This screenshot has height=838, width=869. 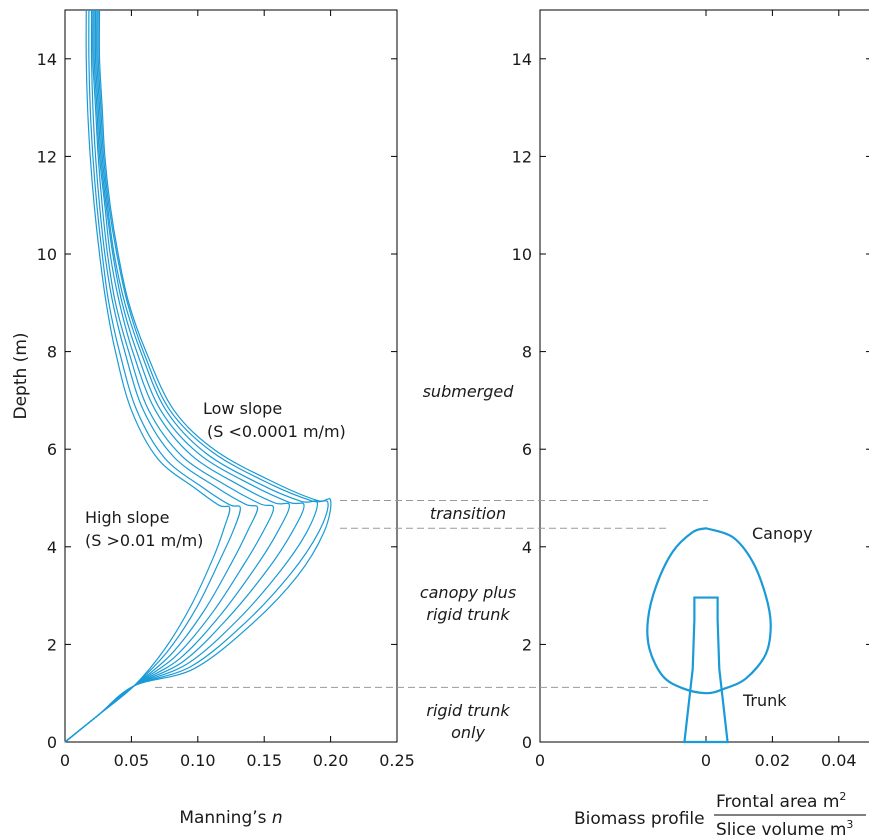 I want to click on zone-submerged: submerged, so click(x=469, y=391).